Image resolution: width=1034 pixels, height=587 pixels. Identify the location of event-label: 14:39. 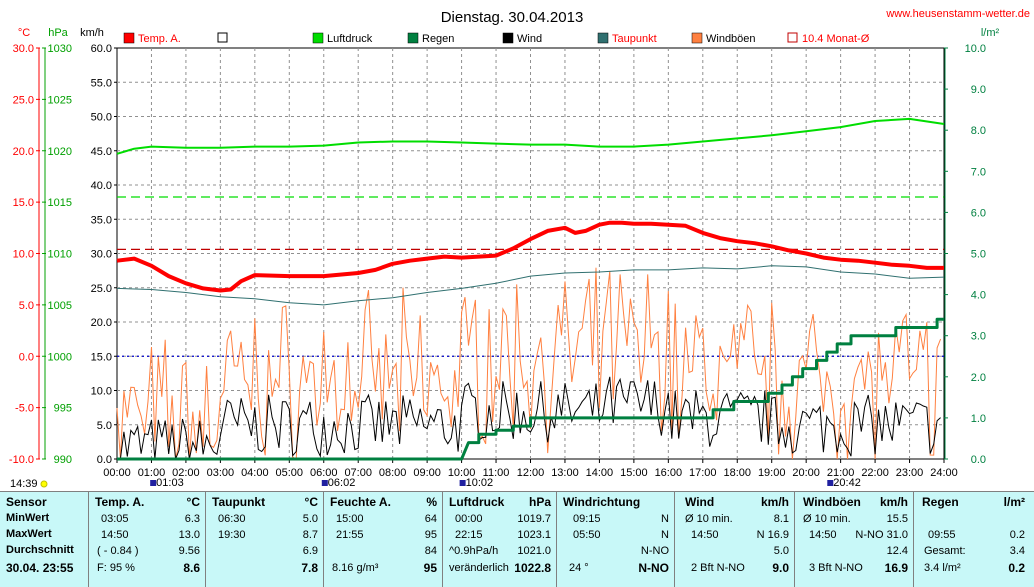
(24, 484).